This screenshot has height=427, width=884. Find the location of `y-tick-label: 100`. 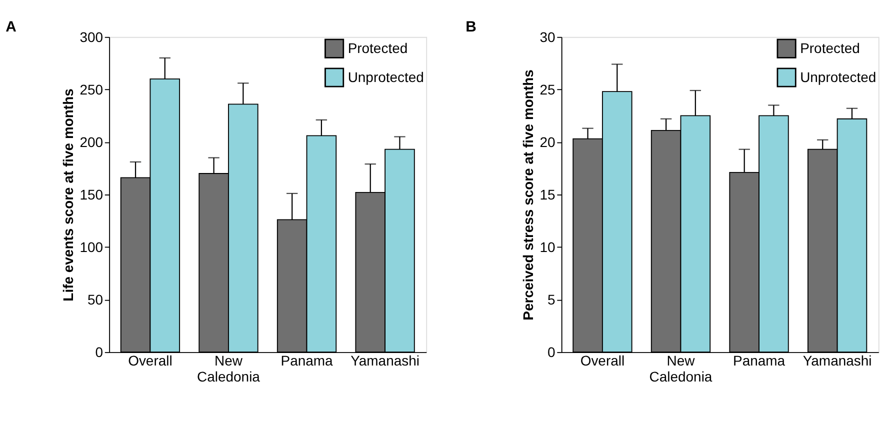

y-tick-label: 100 is located at coordinates (92, 247).